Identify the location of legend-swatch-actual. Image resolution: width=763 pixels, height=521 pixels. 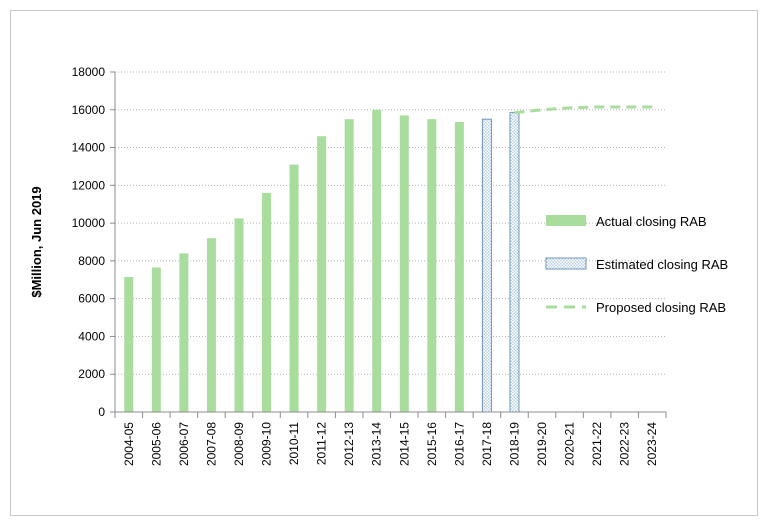
(566, 220).